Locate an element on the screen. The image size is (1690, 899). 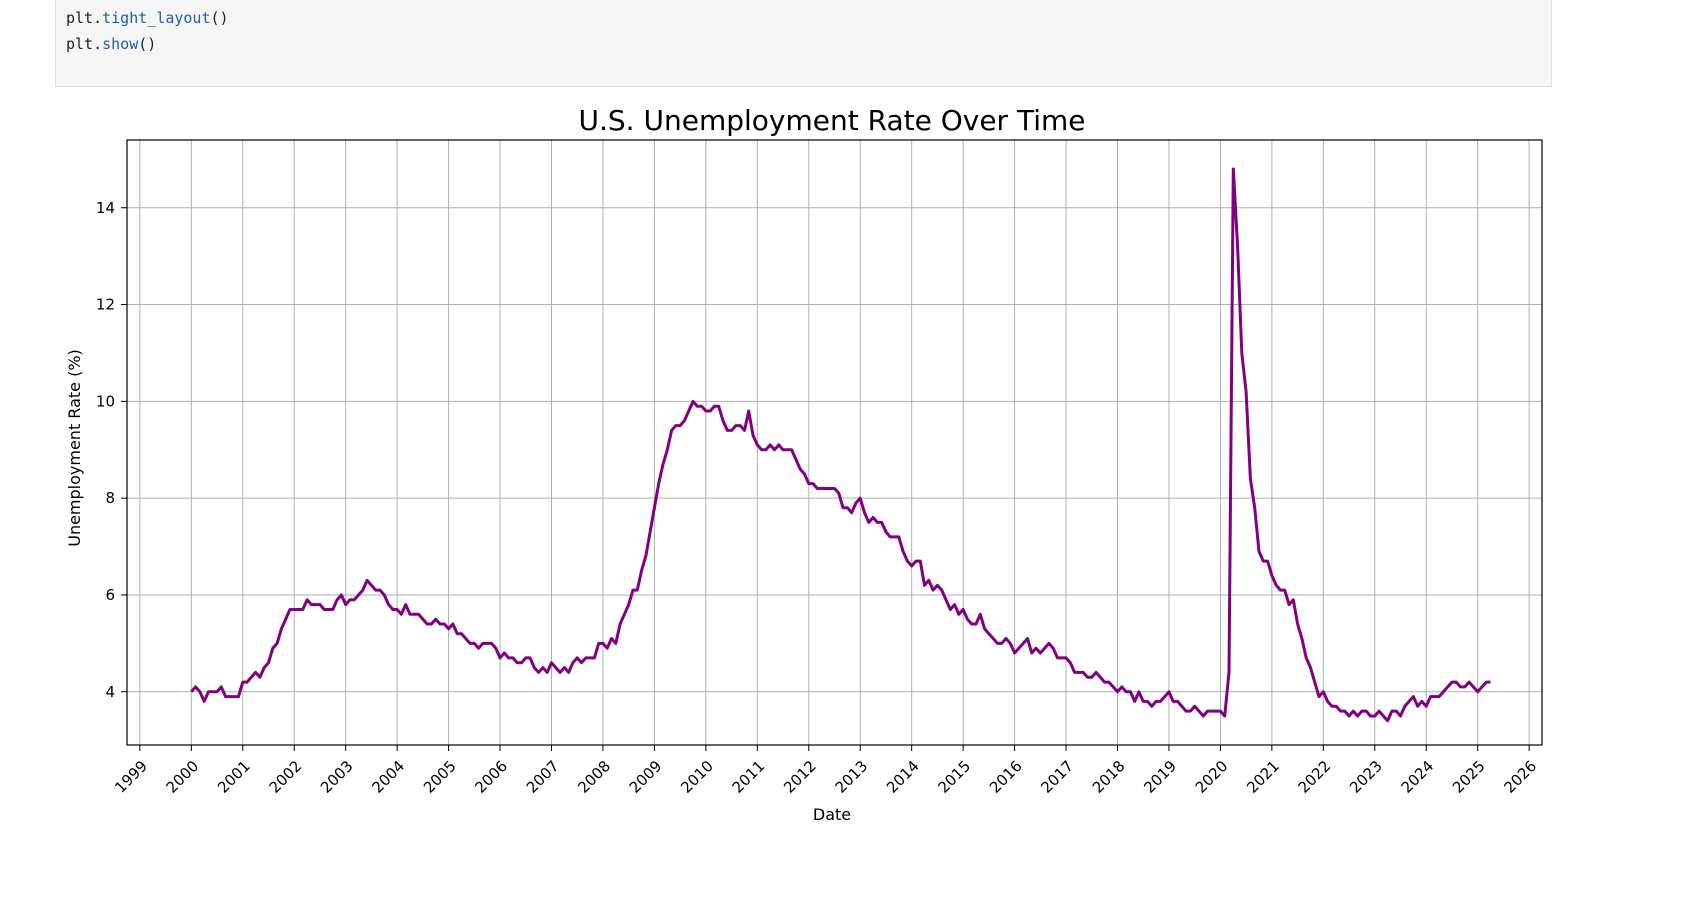
code-line-2: plt.show() is located at coordinates (111, 44).